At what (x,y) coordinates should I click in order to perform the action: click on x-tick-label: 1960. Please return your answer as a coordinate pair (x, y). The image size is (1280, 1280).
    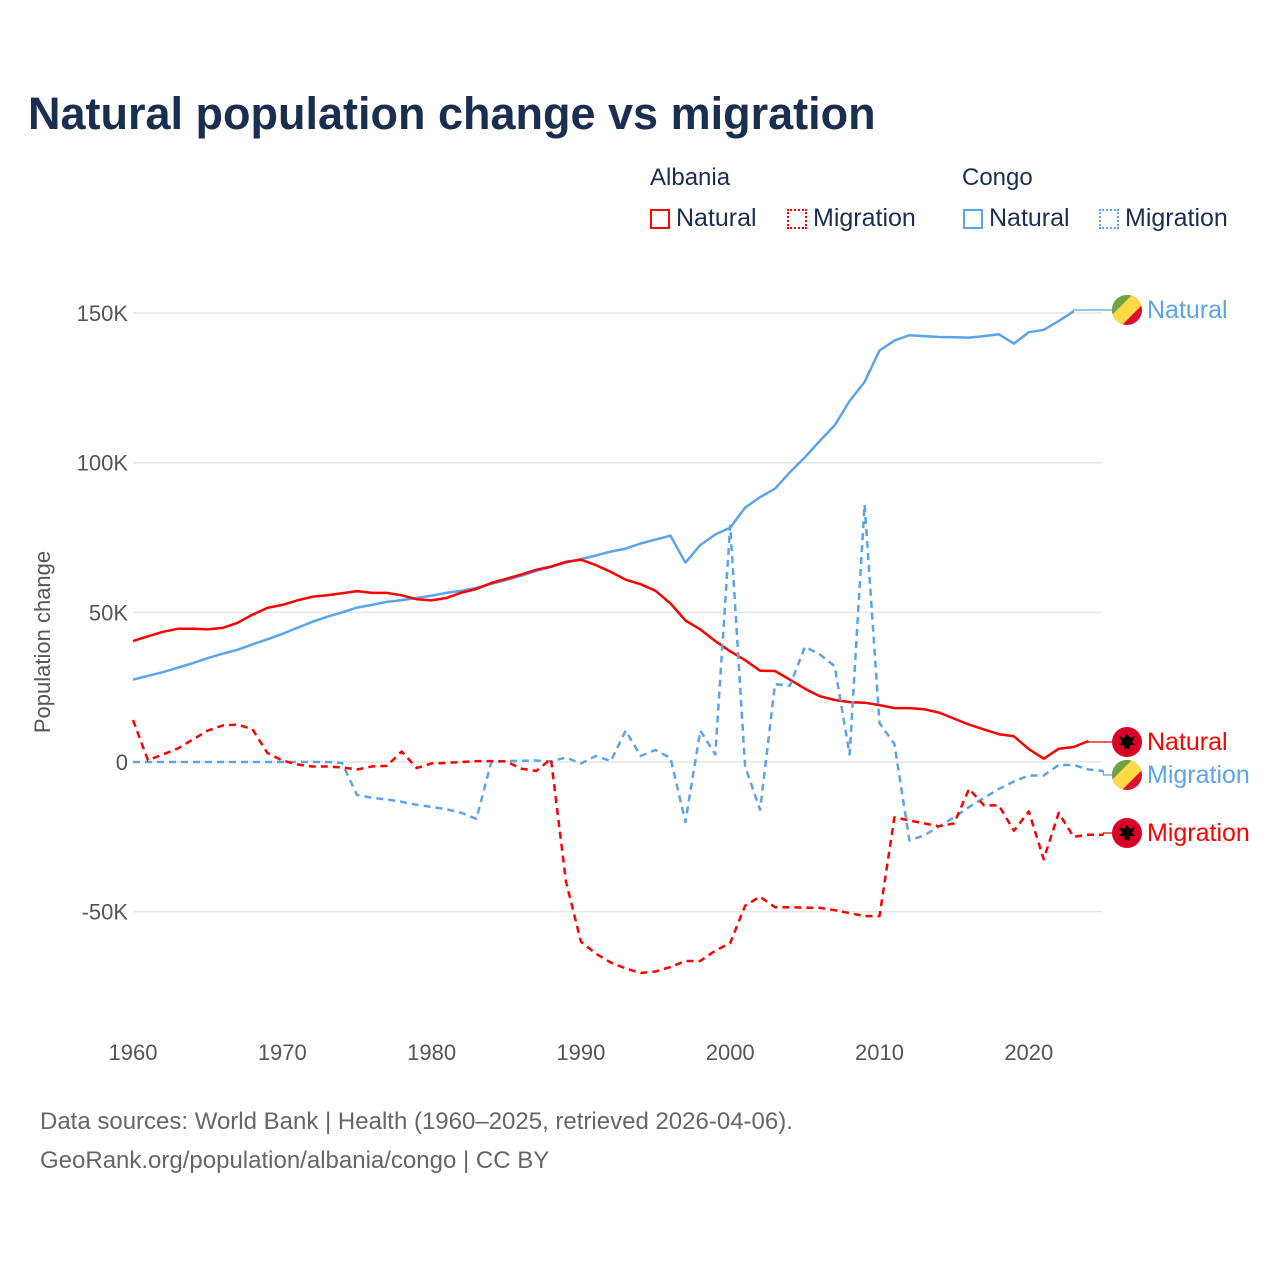
    Looking at the image, I should click on (133, 1052).